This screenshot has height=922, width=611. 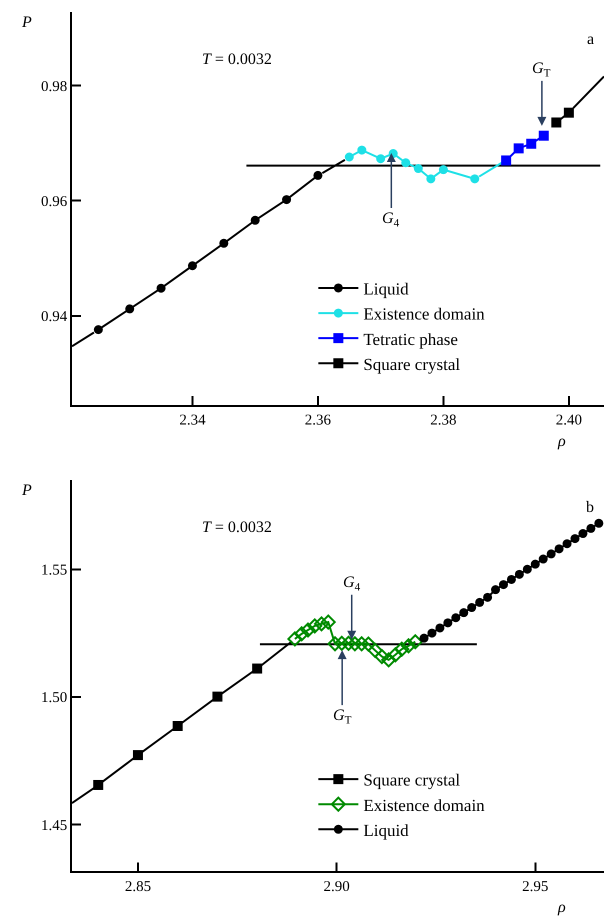 I want to click on annotation: a, so click(x=590, y=39).